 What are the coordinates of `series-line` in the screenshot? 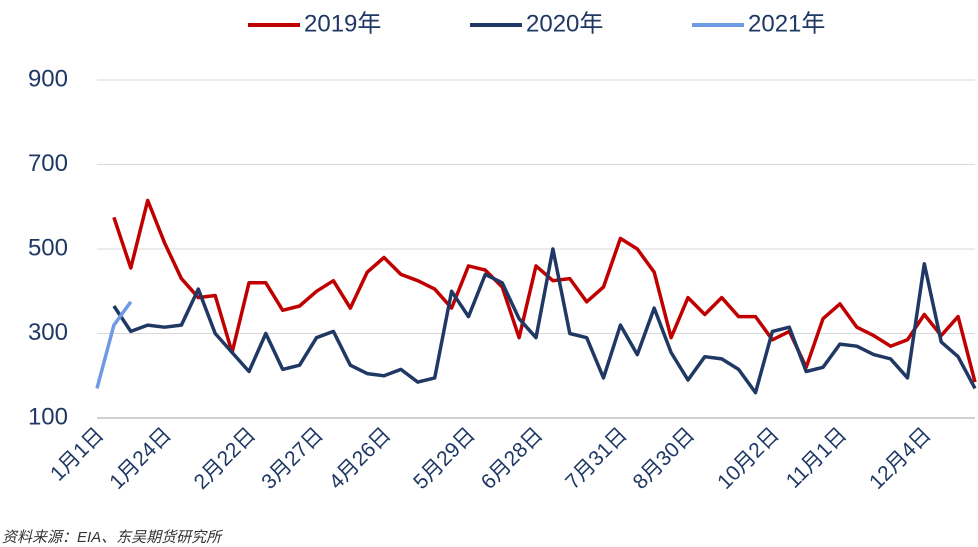 It's located at (114, 344).